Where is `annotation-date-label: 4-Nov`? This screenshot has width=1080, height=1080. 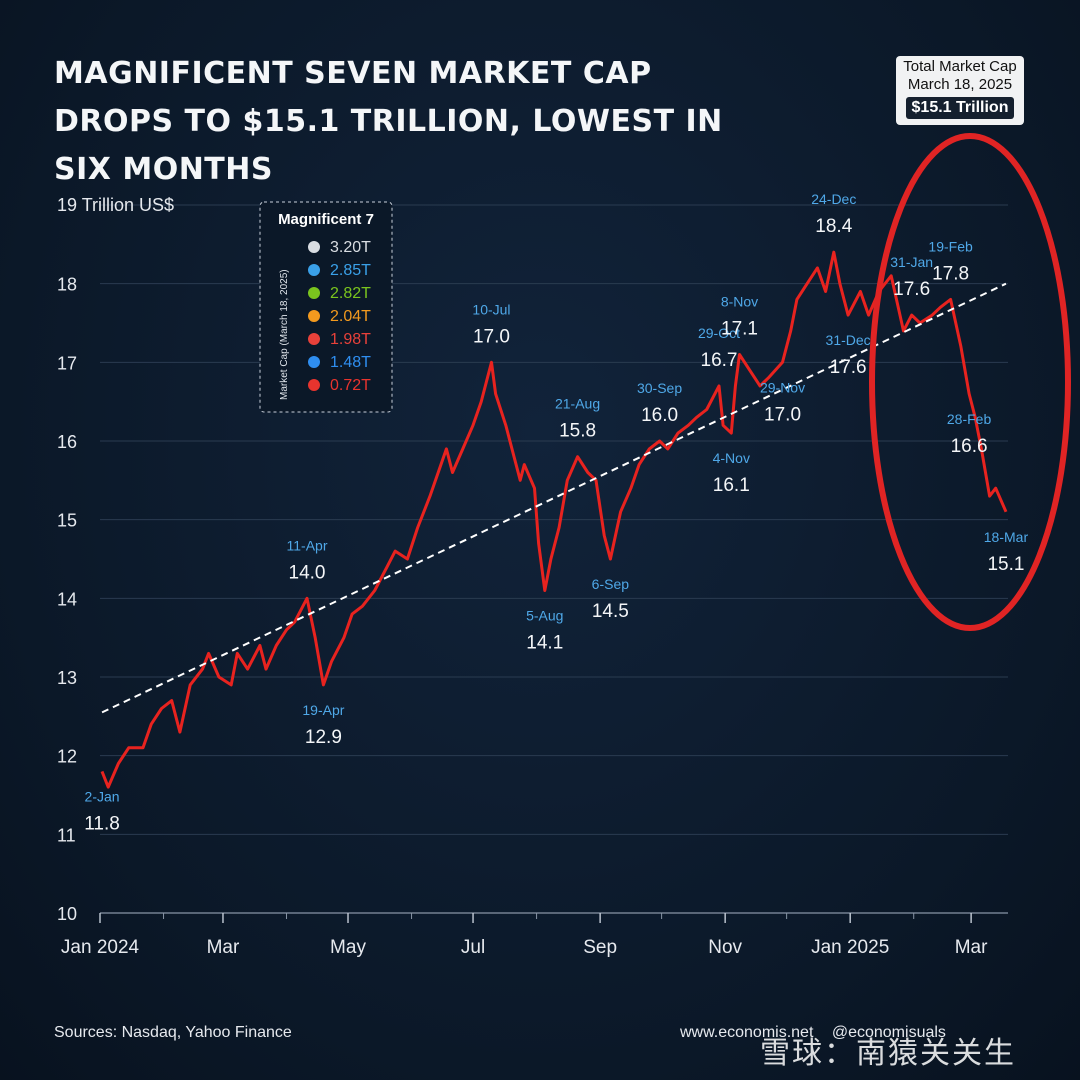
annotation-date-label: 4-Nov is located at coordinates (731, 458).